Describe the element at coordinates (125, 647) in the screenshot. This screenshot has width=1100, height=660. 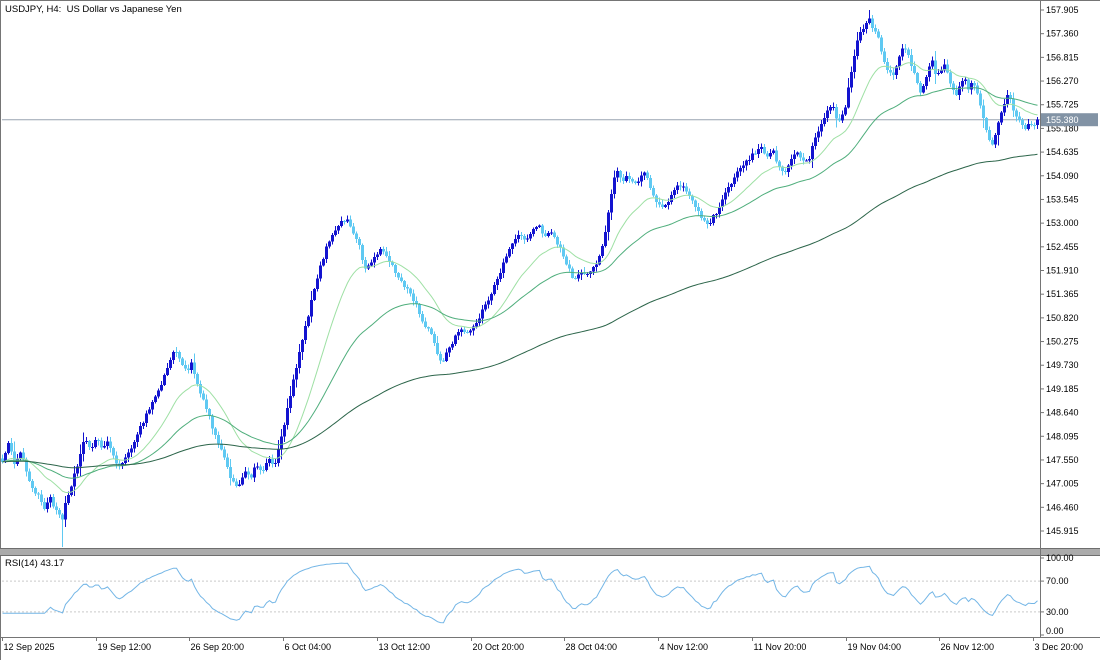
I see `svg-text: 19 Sep 12:00` at that location.